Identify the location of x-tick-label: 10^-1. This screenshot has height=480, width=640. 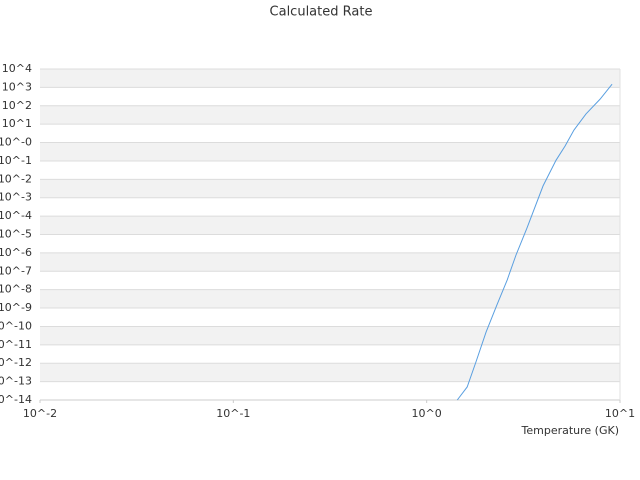
(233, 413).